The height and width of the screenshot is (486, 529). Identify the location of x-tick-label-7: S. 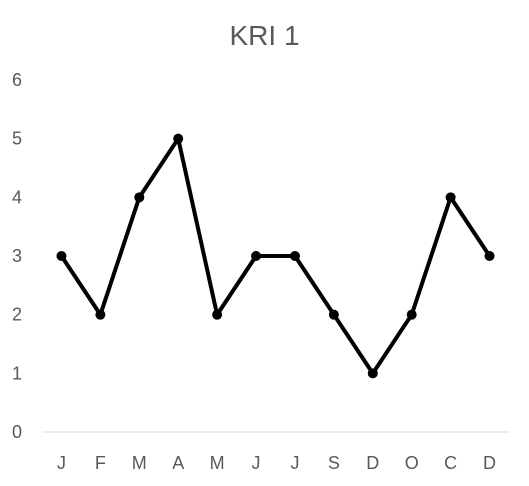
(334, 463).